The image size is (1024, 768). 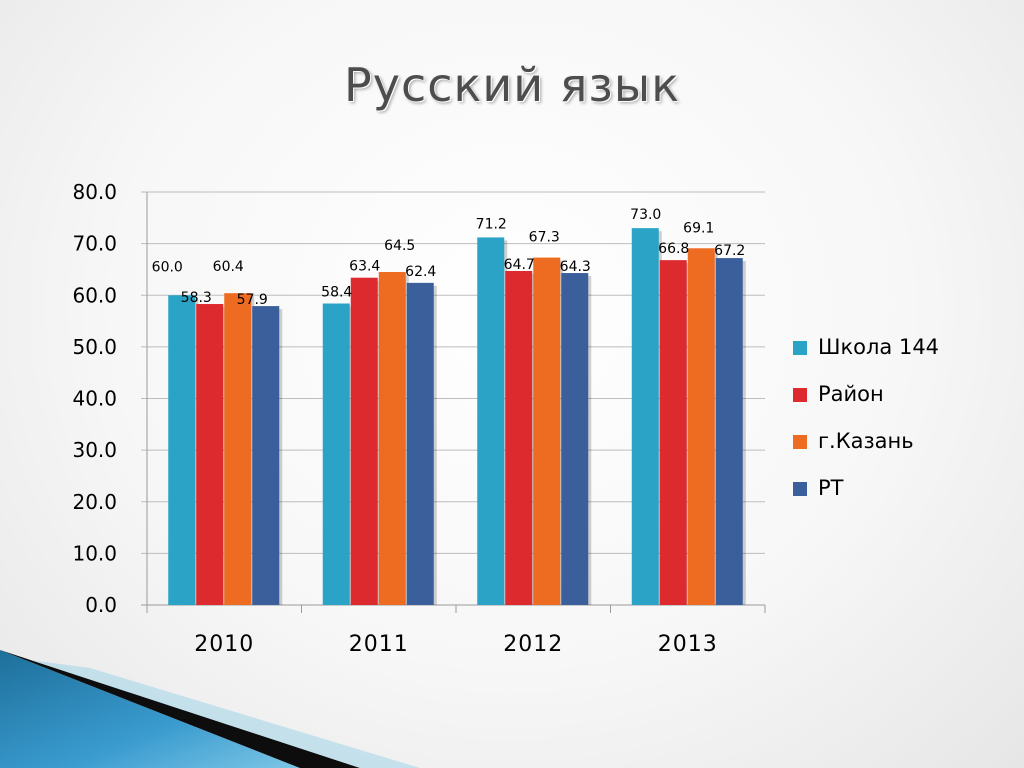 What do you see at coordinates (379, 644) in the screenshot?
I see `x-tick-label: 2011` at bounding box center [379, 644].